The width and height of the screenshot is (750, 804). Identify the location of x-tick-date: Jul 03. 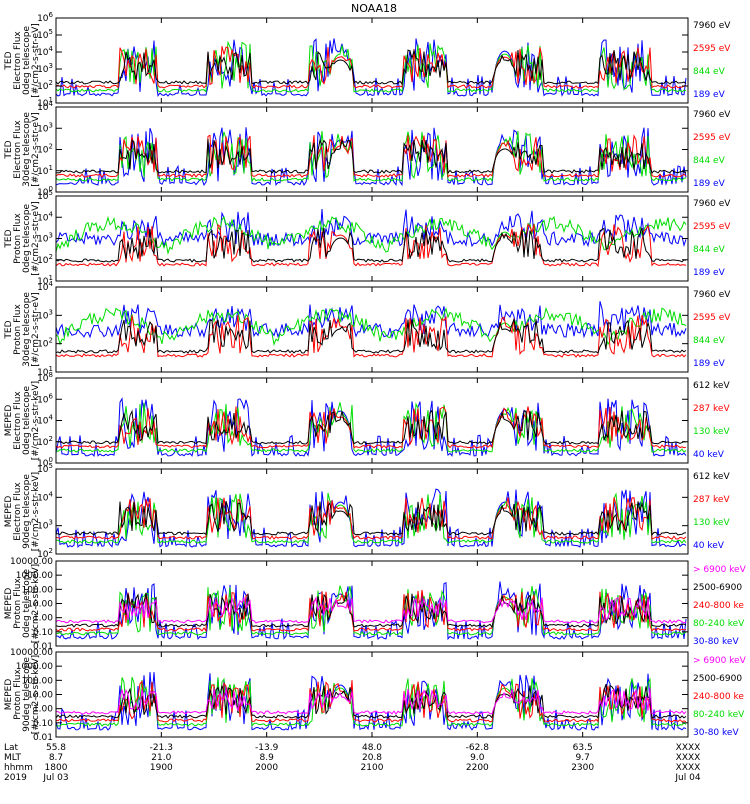
(55, 778).